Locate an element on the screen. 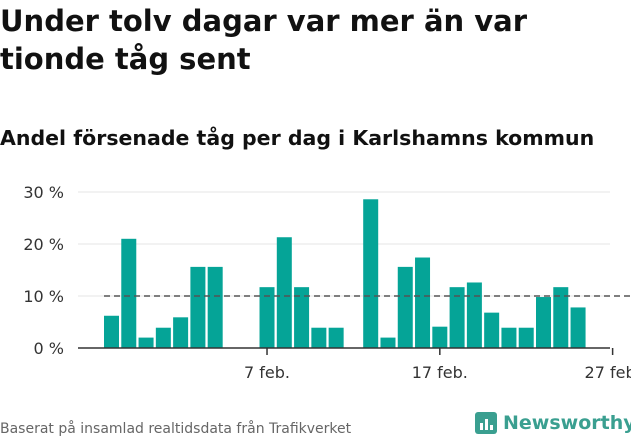 Image resolution: width=631 pixels, height=439 pixels. y-axis-ticks: 0 % 10 % 20 % 30 % is located at coordinates (43, 270).